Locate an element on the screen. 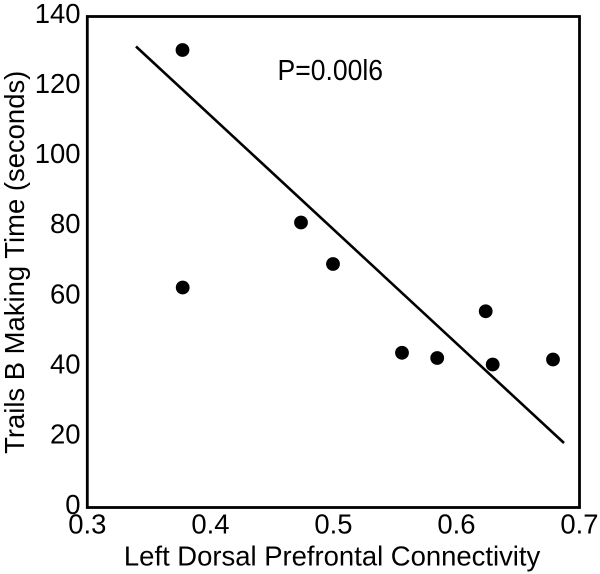 This screenshot has width=600, height=574. svg-text: 0.6 is located at coordinates (456, 524).